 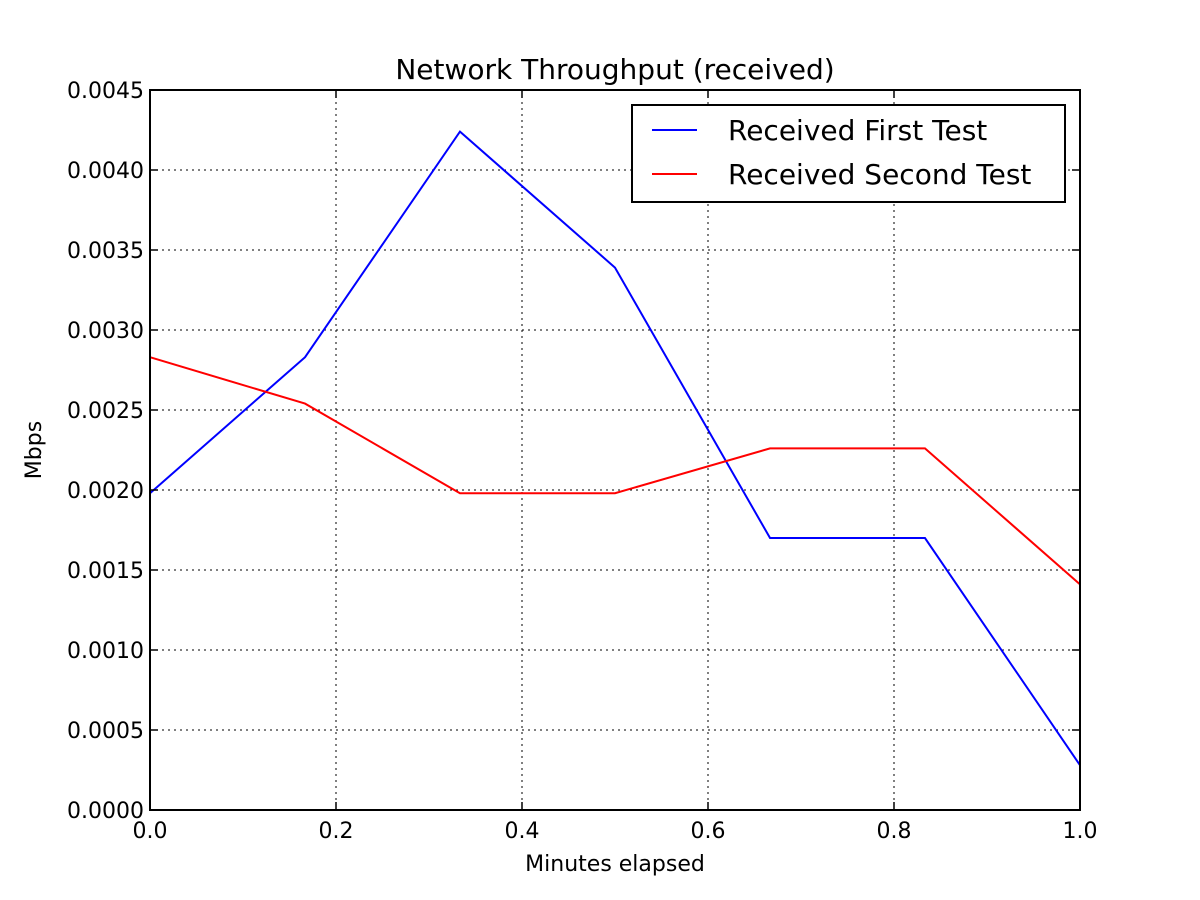 What do you see at coordinates (105, 491) in the screenshot?
I see `y-tick-label: 0.0020` at bounding box center [105, 491].